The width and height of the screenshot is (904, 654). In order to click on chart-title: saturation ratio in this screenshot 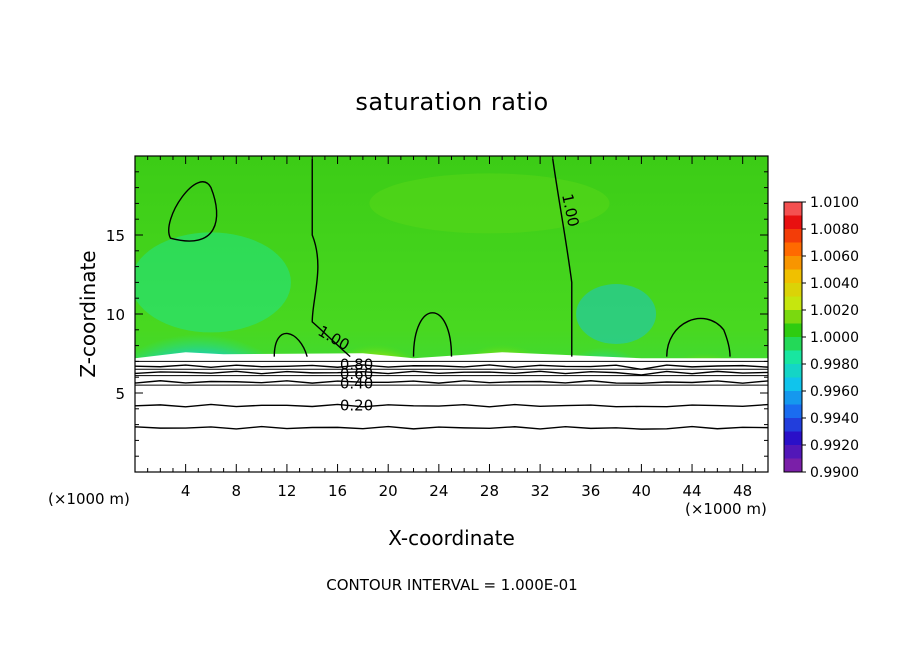, I will do `click(452, 102)`.